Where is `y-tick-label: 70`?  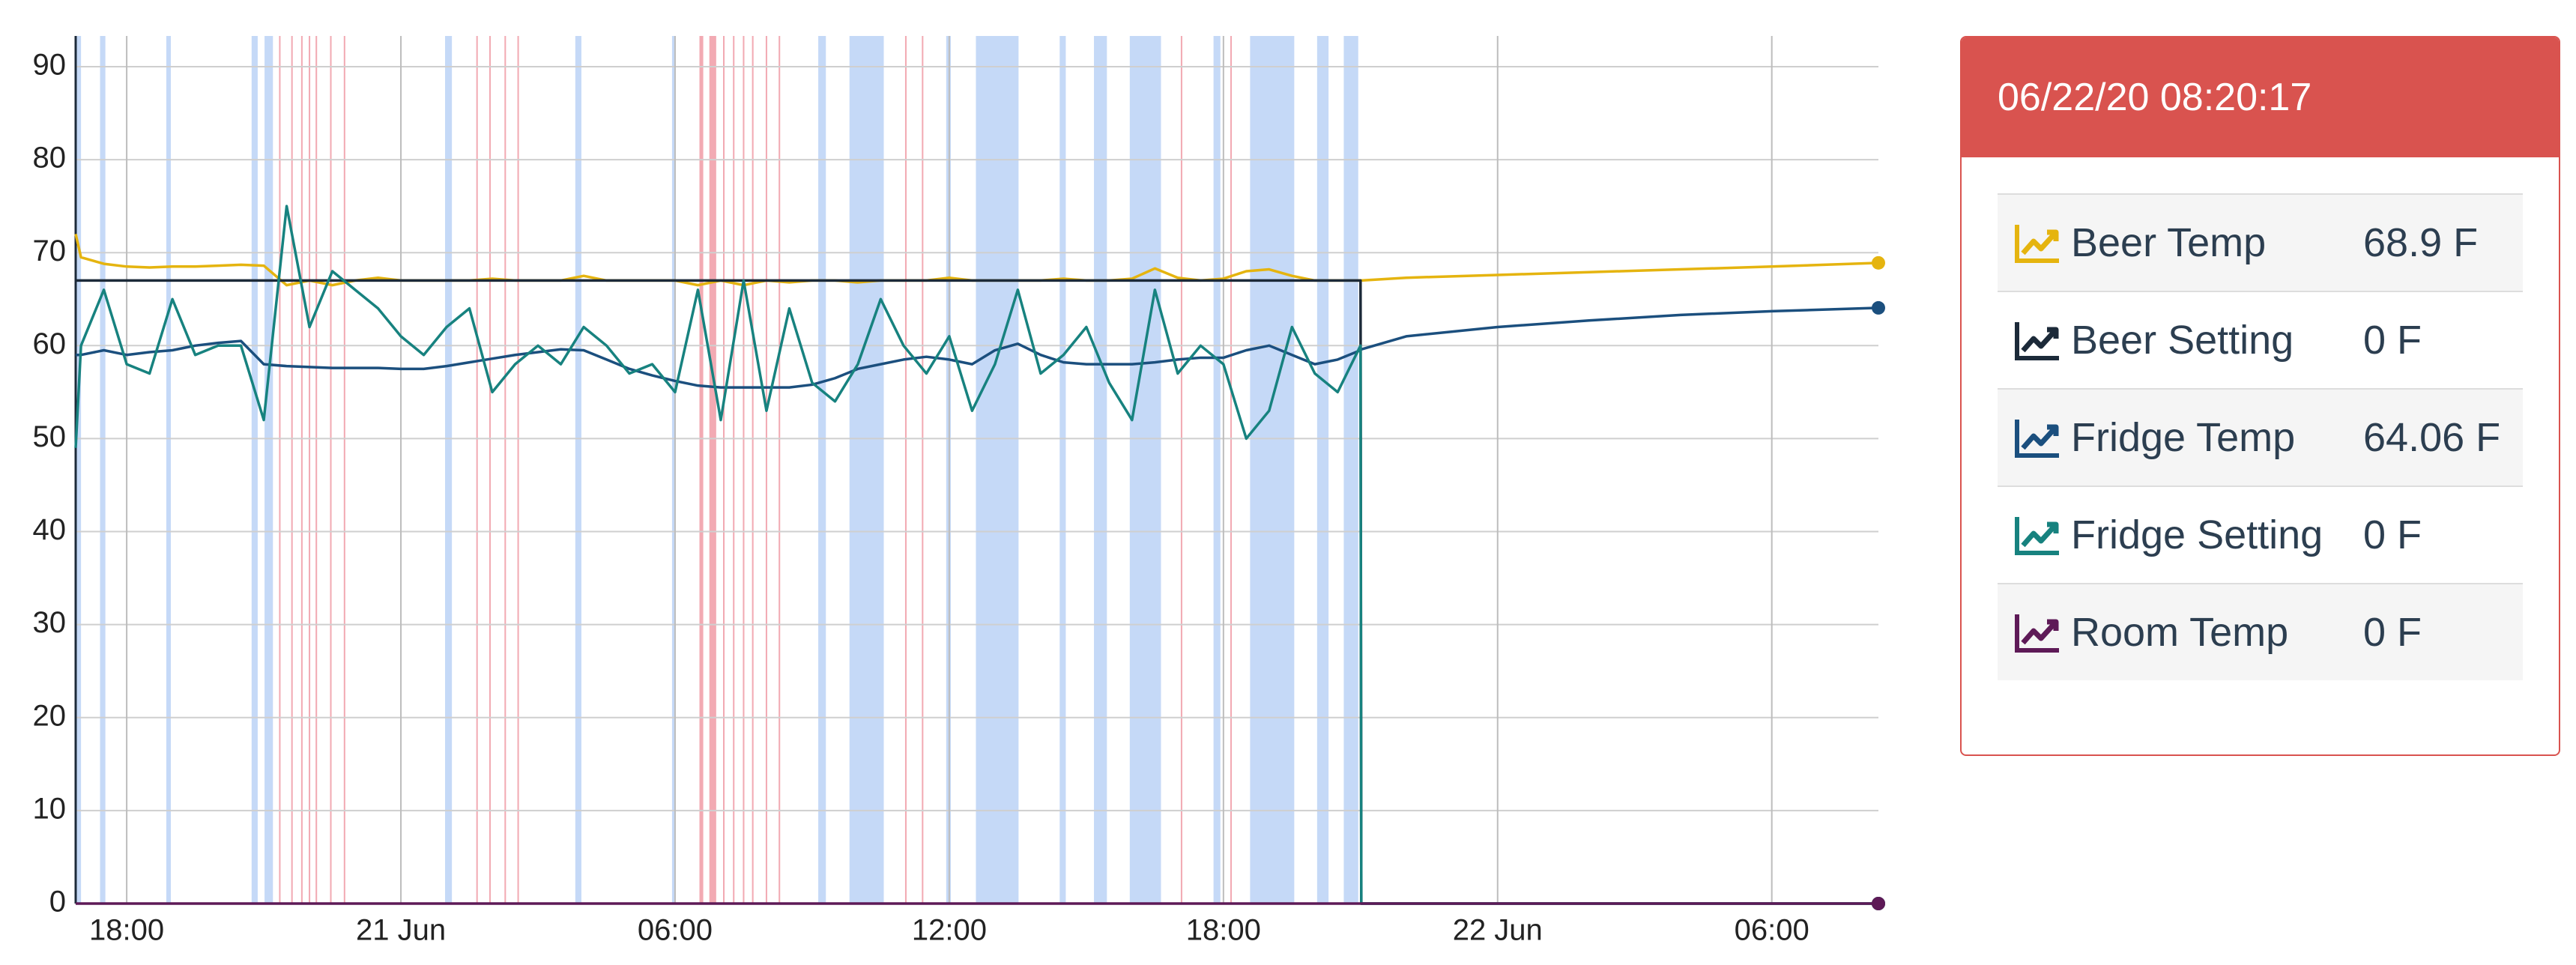
y-tick-label: 70 is located at coordinates (50, 251).